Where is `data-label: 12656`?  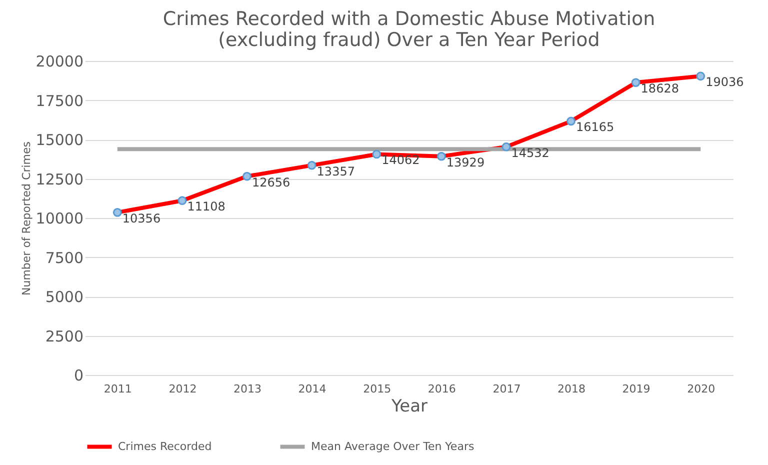 data-label: 12656 is located at coordinates (271, 182).